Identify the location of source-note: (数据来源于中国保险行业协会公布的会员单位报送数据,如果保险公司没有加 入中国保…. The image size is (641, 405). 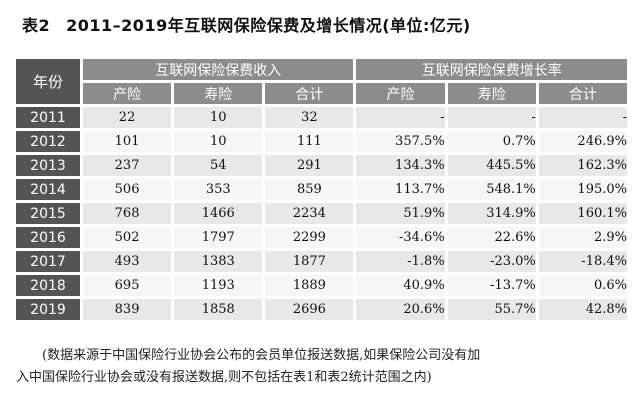
(322, 367).